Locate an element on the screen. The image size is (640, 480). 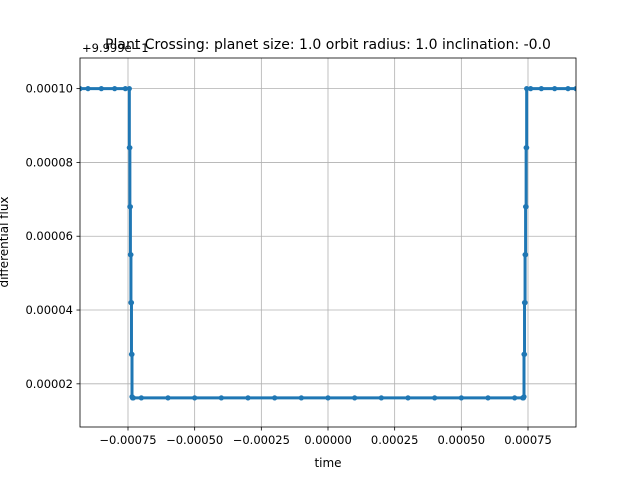
x-tick-label: −0.00050 is located at coordinates (194, 440).